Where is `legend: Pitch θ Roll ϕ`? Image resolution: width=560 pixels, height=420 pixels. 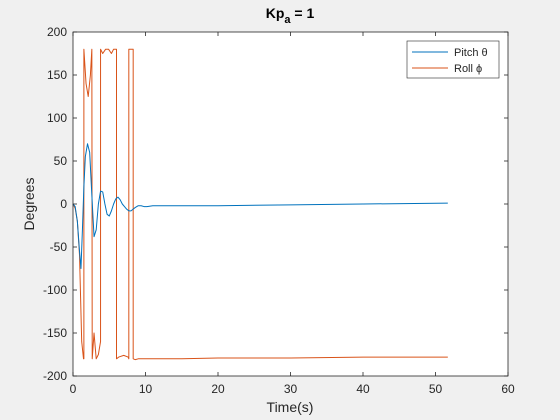 legend: Pitch θ Roll ϕ is located at coordinates (453, 59).